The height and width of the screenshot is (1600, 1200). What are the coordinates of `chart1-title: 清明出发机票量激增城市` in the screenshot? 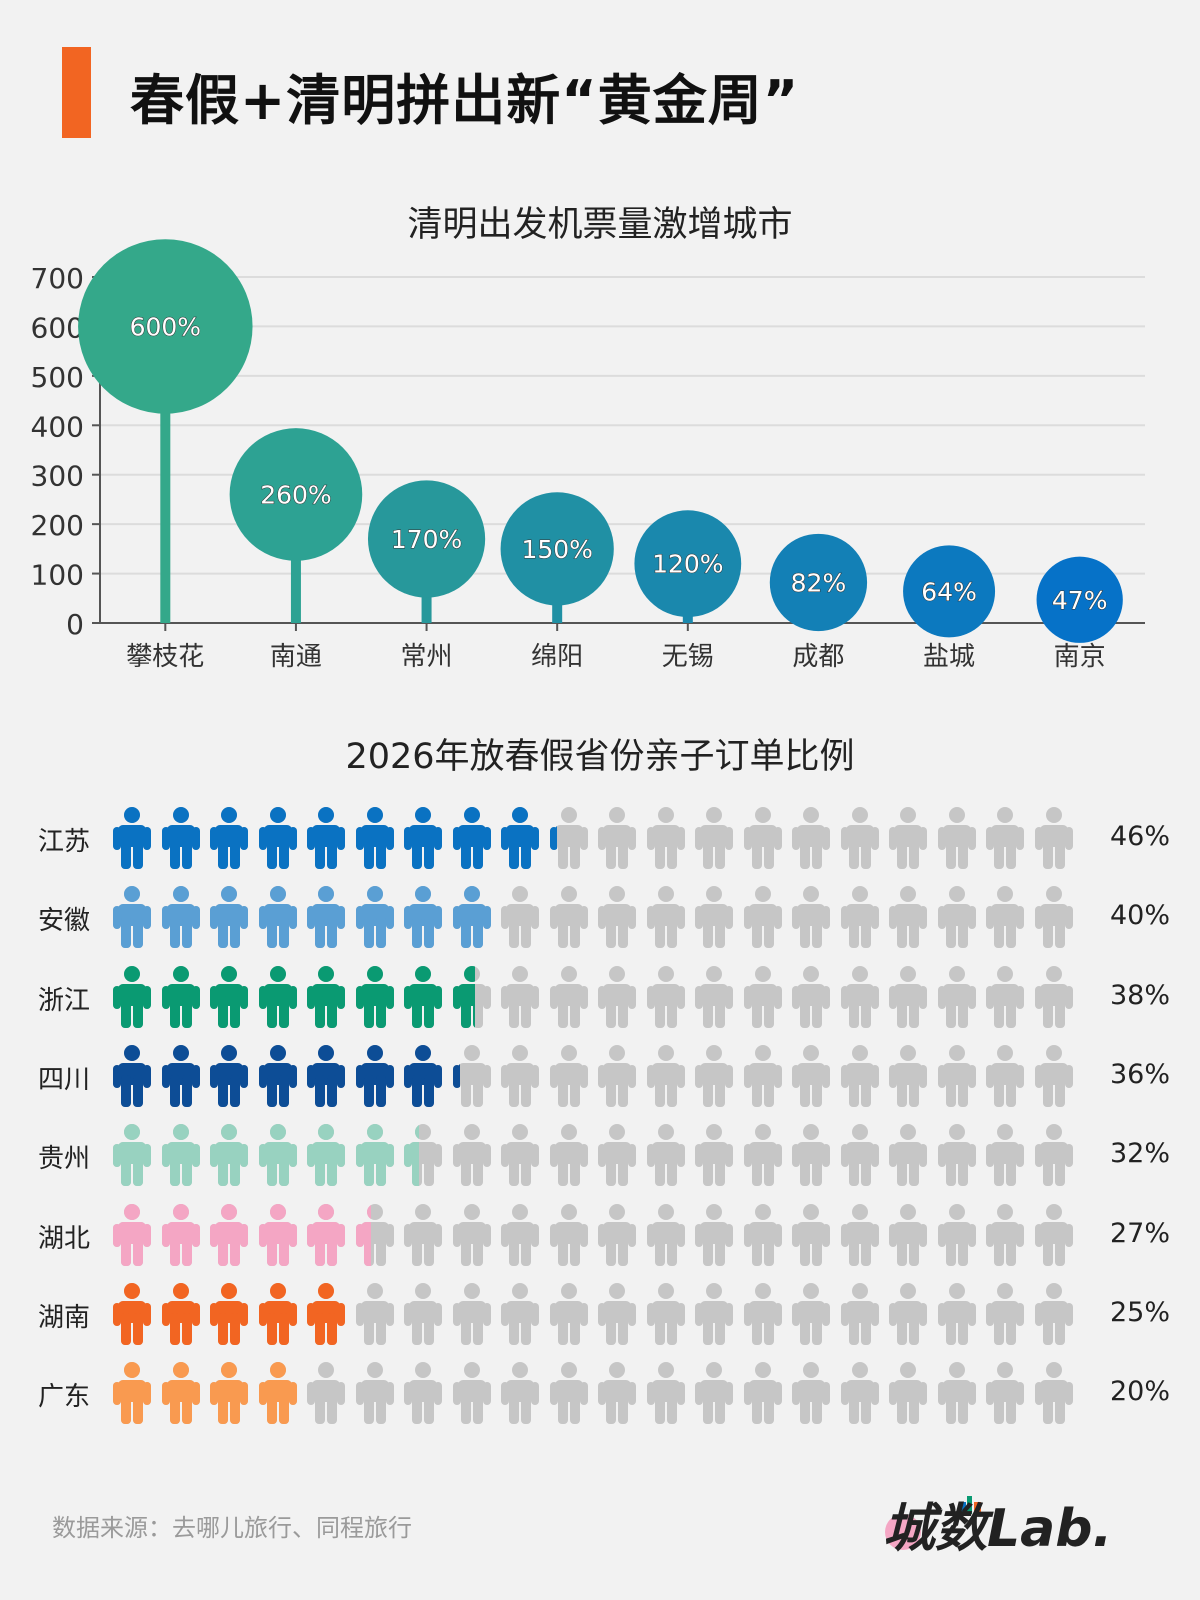 It's located at (600, 225).